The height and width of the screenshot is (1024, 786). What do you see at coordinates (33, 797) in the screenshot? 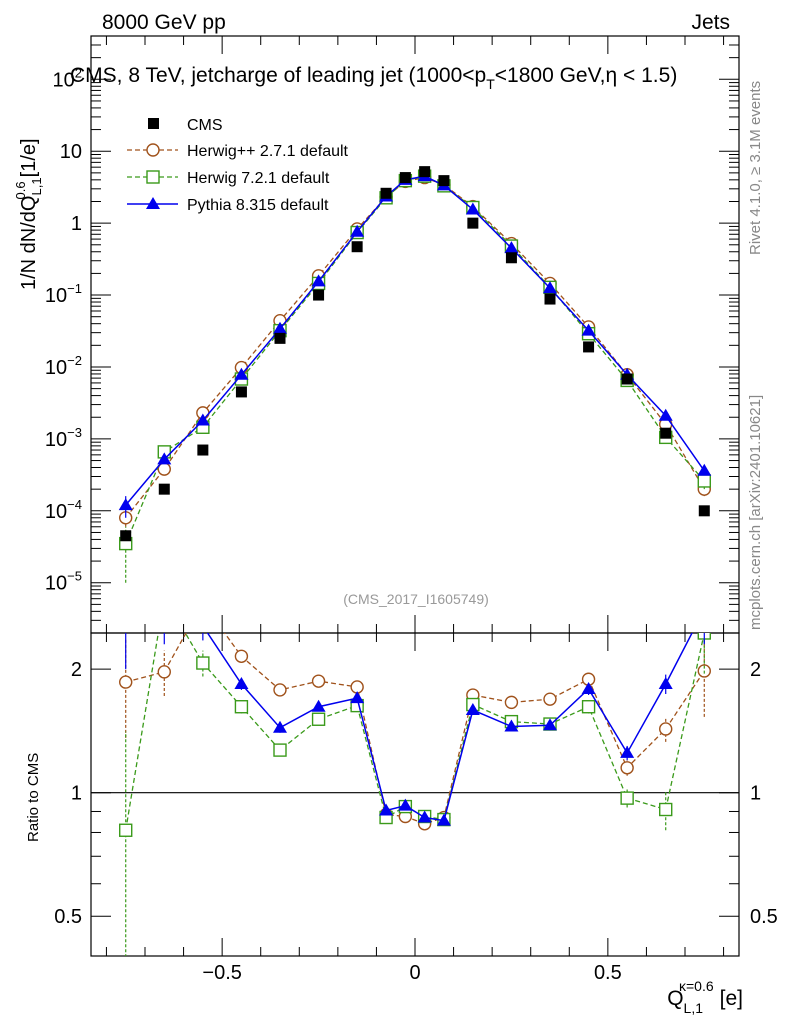
I see `ratio-y-axis-title: Ratio to CMS` at bounding box center [33, 797].